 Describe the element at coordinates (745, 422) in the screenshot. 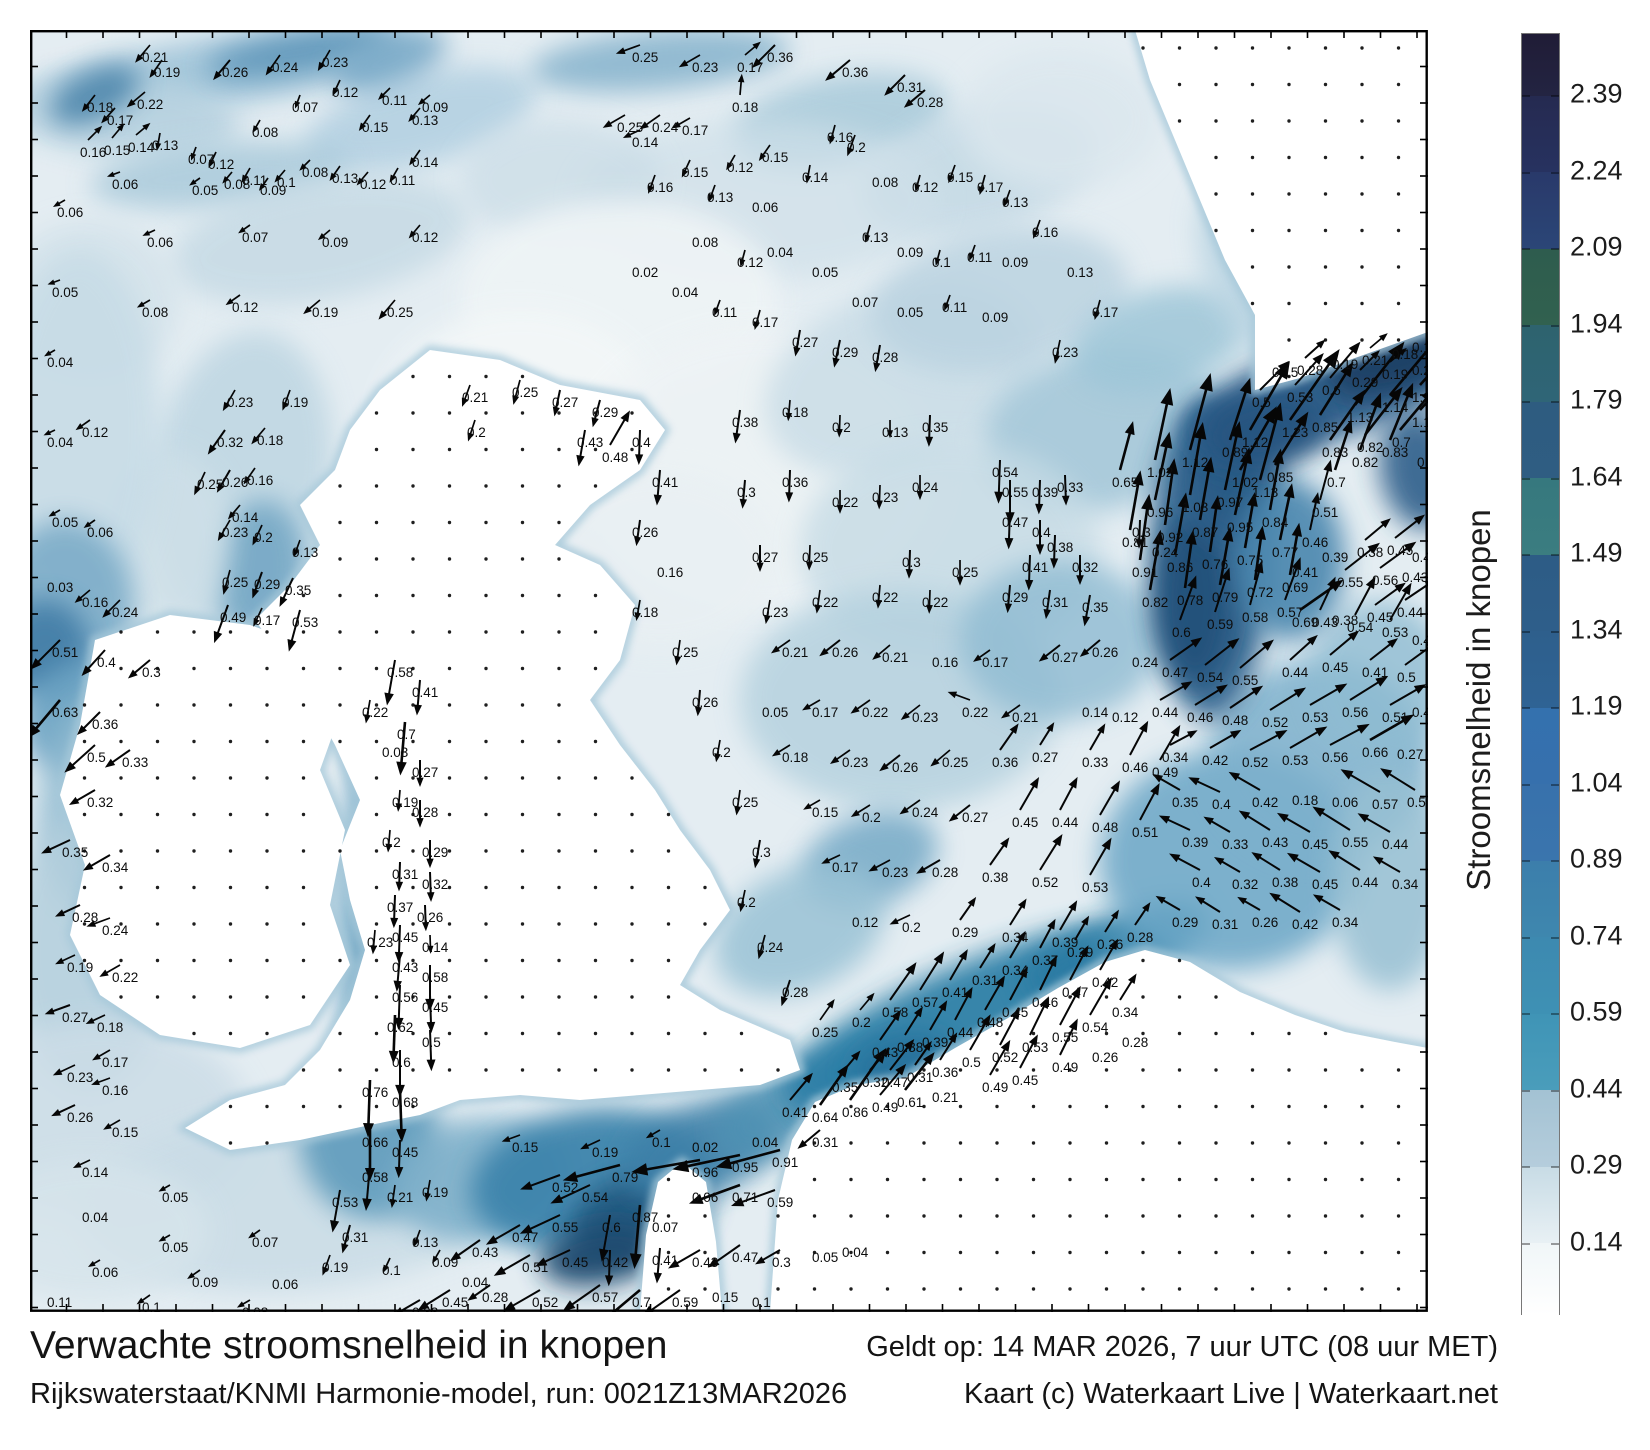

I see `speed-value-label: 0.38` at that location.